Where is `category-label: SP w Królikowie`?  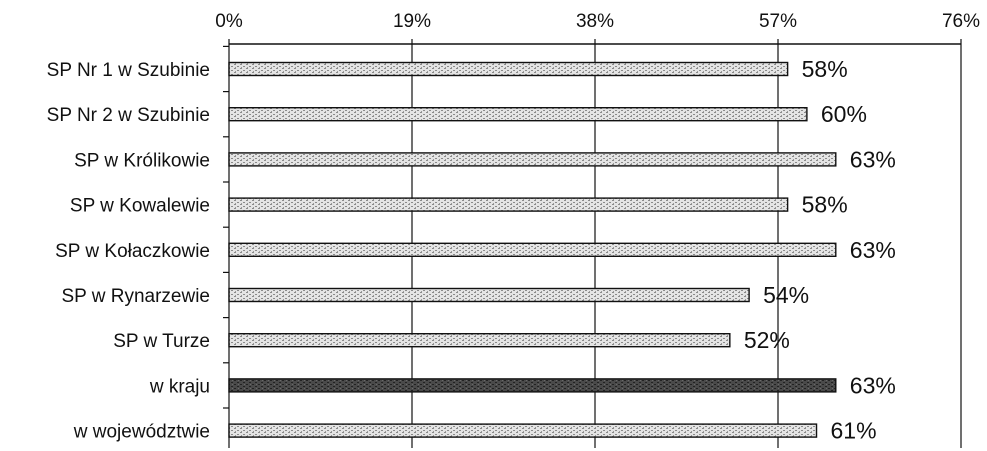 category-label: SP w Królikowie is located at coordinates (142, 160).